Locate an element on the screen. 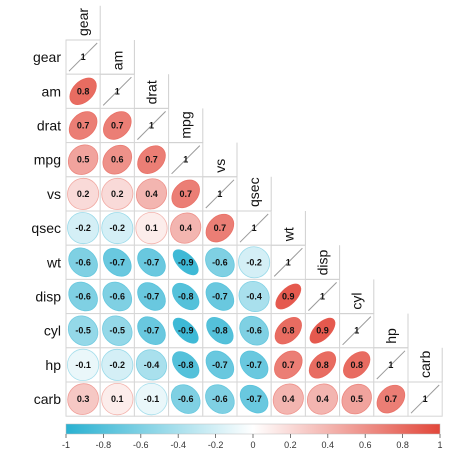  colorbar-tick-label: 0.8 is located at coordinates (402, 445).